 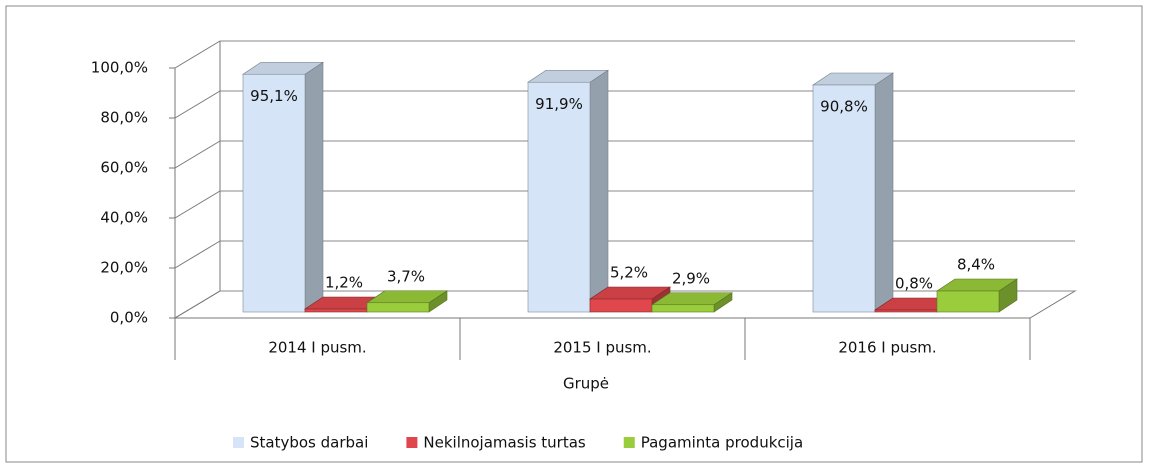 What do you see at coordinates (406, 276) in the screenshot?
I see `data-label: 3,7%` at bounding box center [406, 276].